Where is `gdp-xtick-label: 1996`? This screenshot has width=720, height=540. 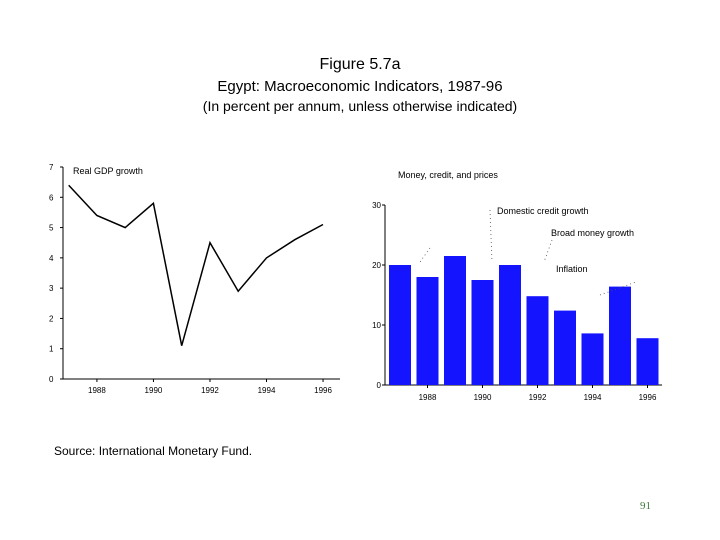
gdp-xtick-label: 1996 is located at coordinates (323, 390).